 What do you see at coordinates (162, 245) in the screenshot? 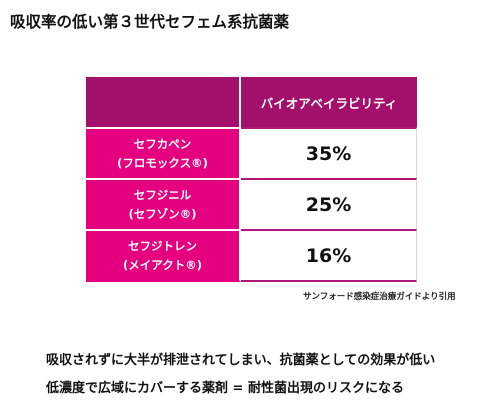
I see `drug-name: セフジトレン` at bounding box center [162, 245].